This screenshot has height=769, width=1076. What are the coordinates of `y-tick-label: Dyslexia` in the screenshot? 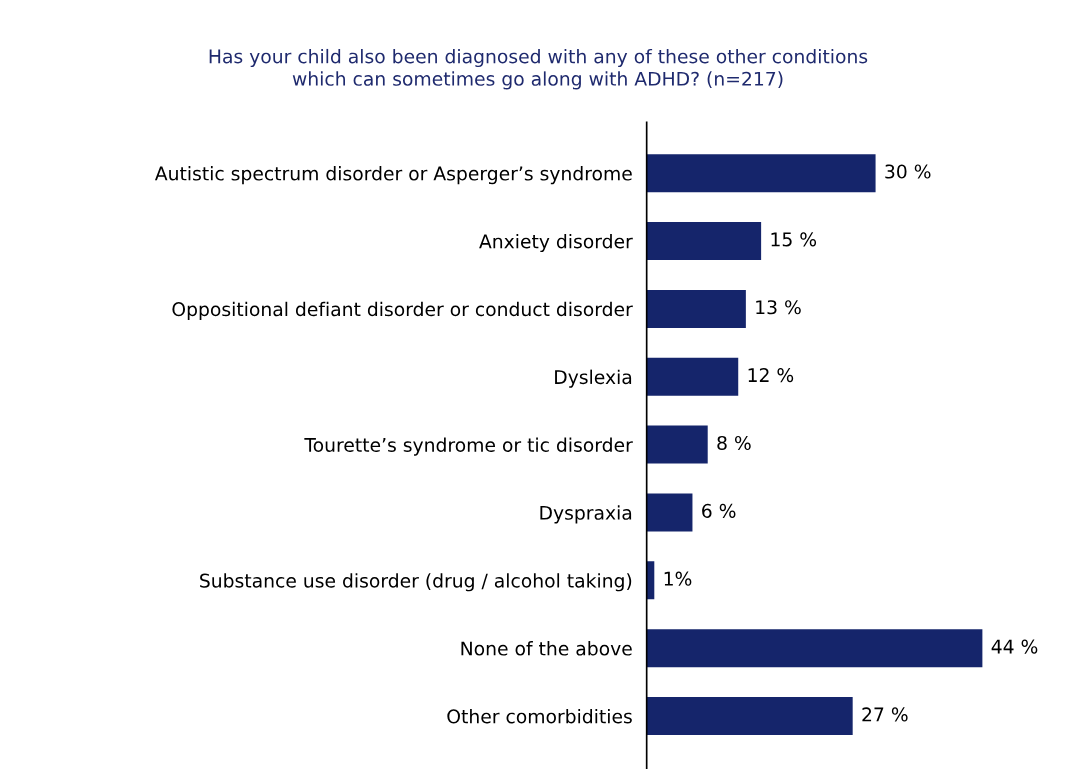 It's located at (593, 378).